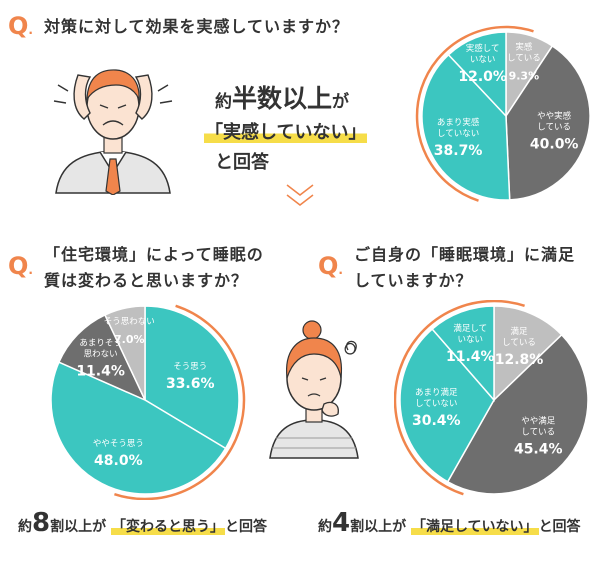 The height and width of the screenshot is (562, 600). Describe the element at coordinates (190, 384) in the screenshot. I see `pie-slice-value: 33.6%` at that location.